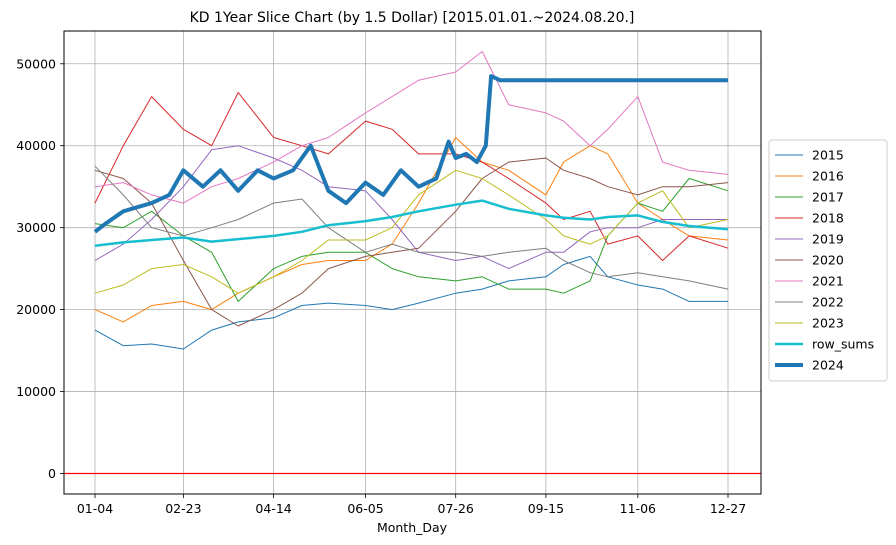 Image resolution: width=896 pixels, height=545 pixels. I want to click on legend-frame, so click(828, 260).